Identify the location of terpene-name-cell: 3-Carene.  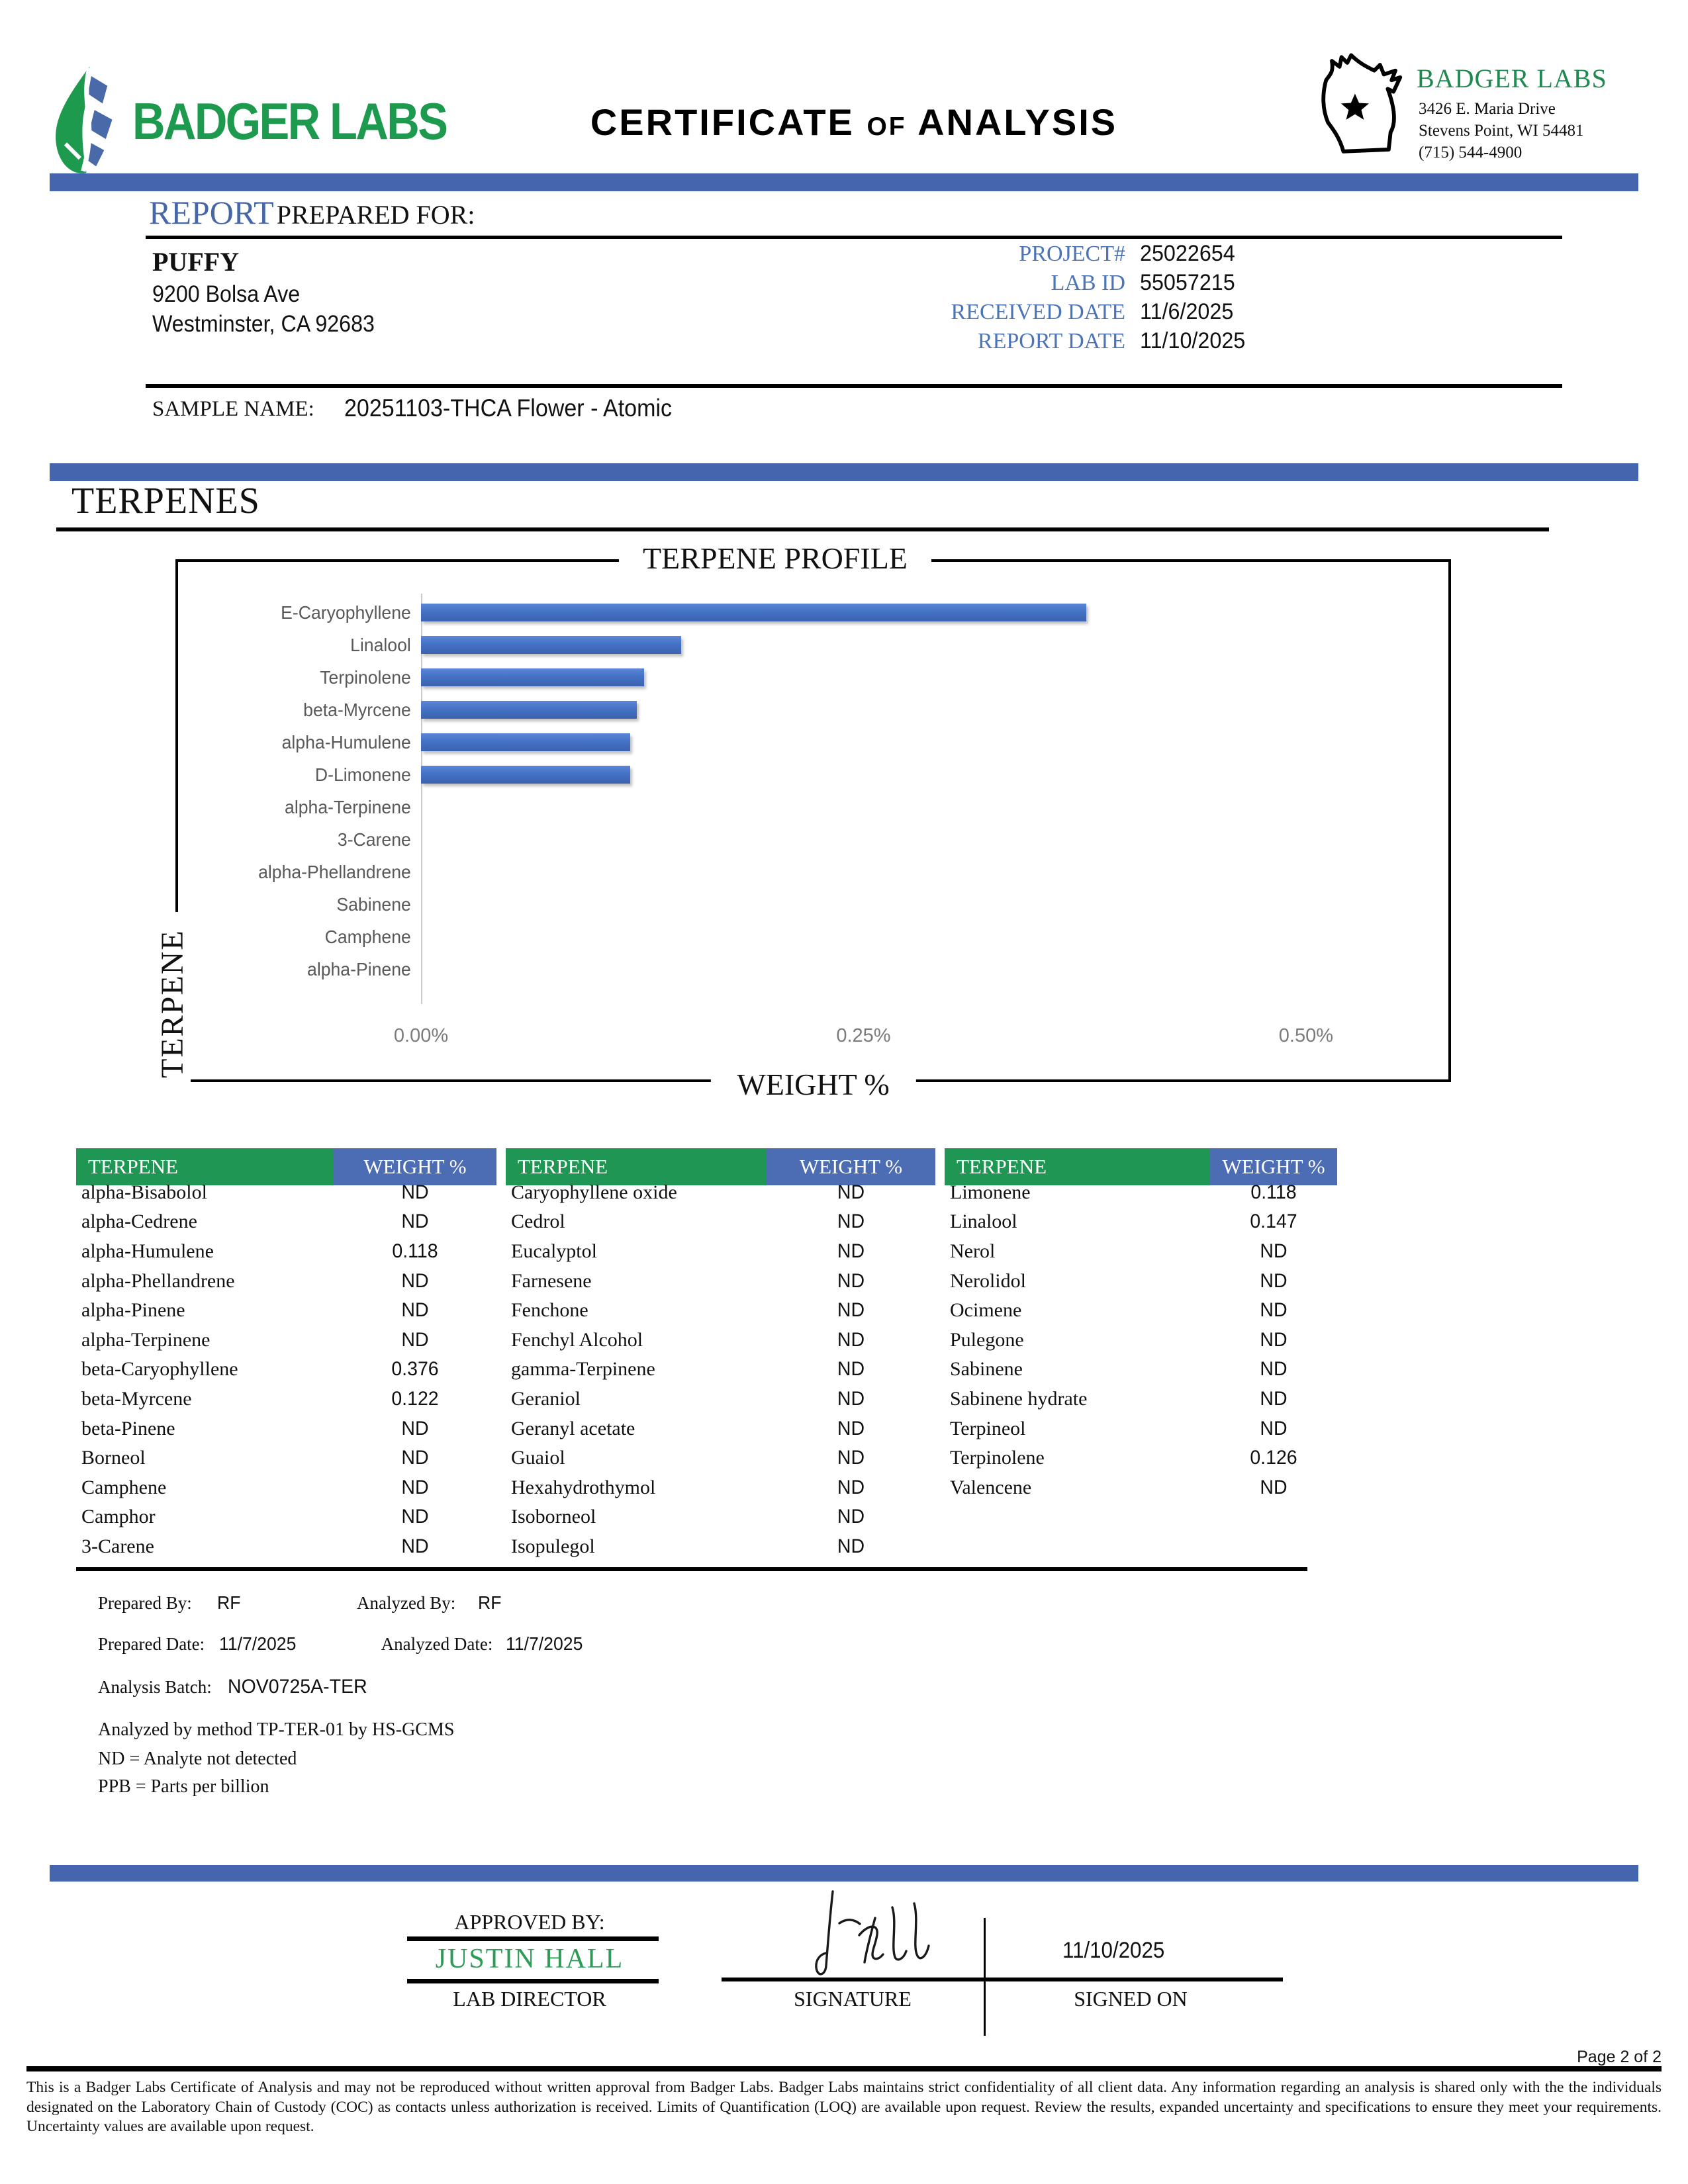
(117, 1547).